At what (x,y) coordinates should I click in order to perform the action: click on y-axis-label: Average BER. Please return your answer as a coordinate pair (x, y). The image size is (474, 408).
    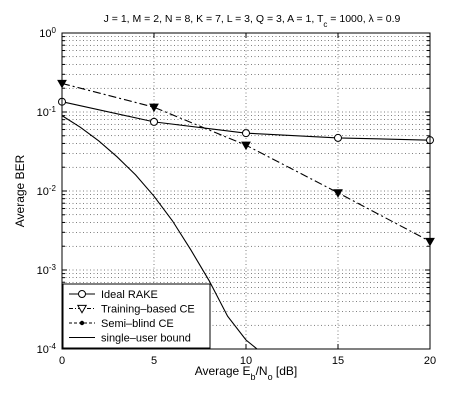
    Looking at the image, I should click on (20, 190).